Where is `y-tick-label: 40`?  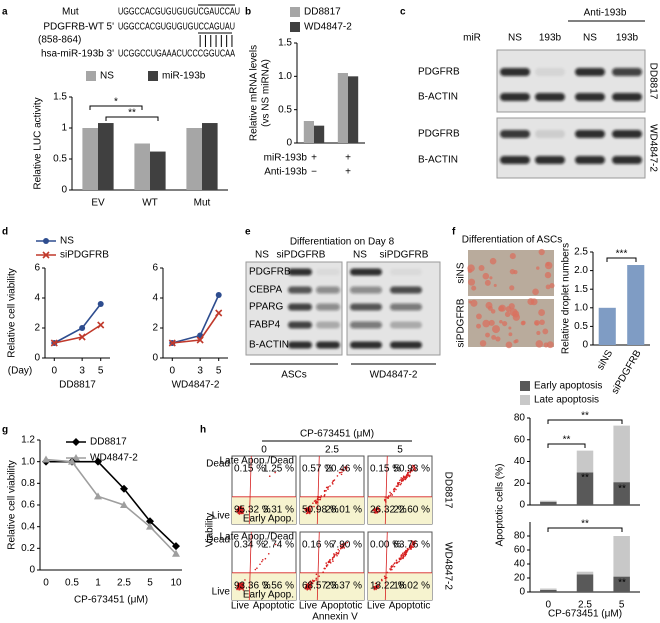
y-tick-label: 40 is located at coordinates (520, 564).